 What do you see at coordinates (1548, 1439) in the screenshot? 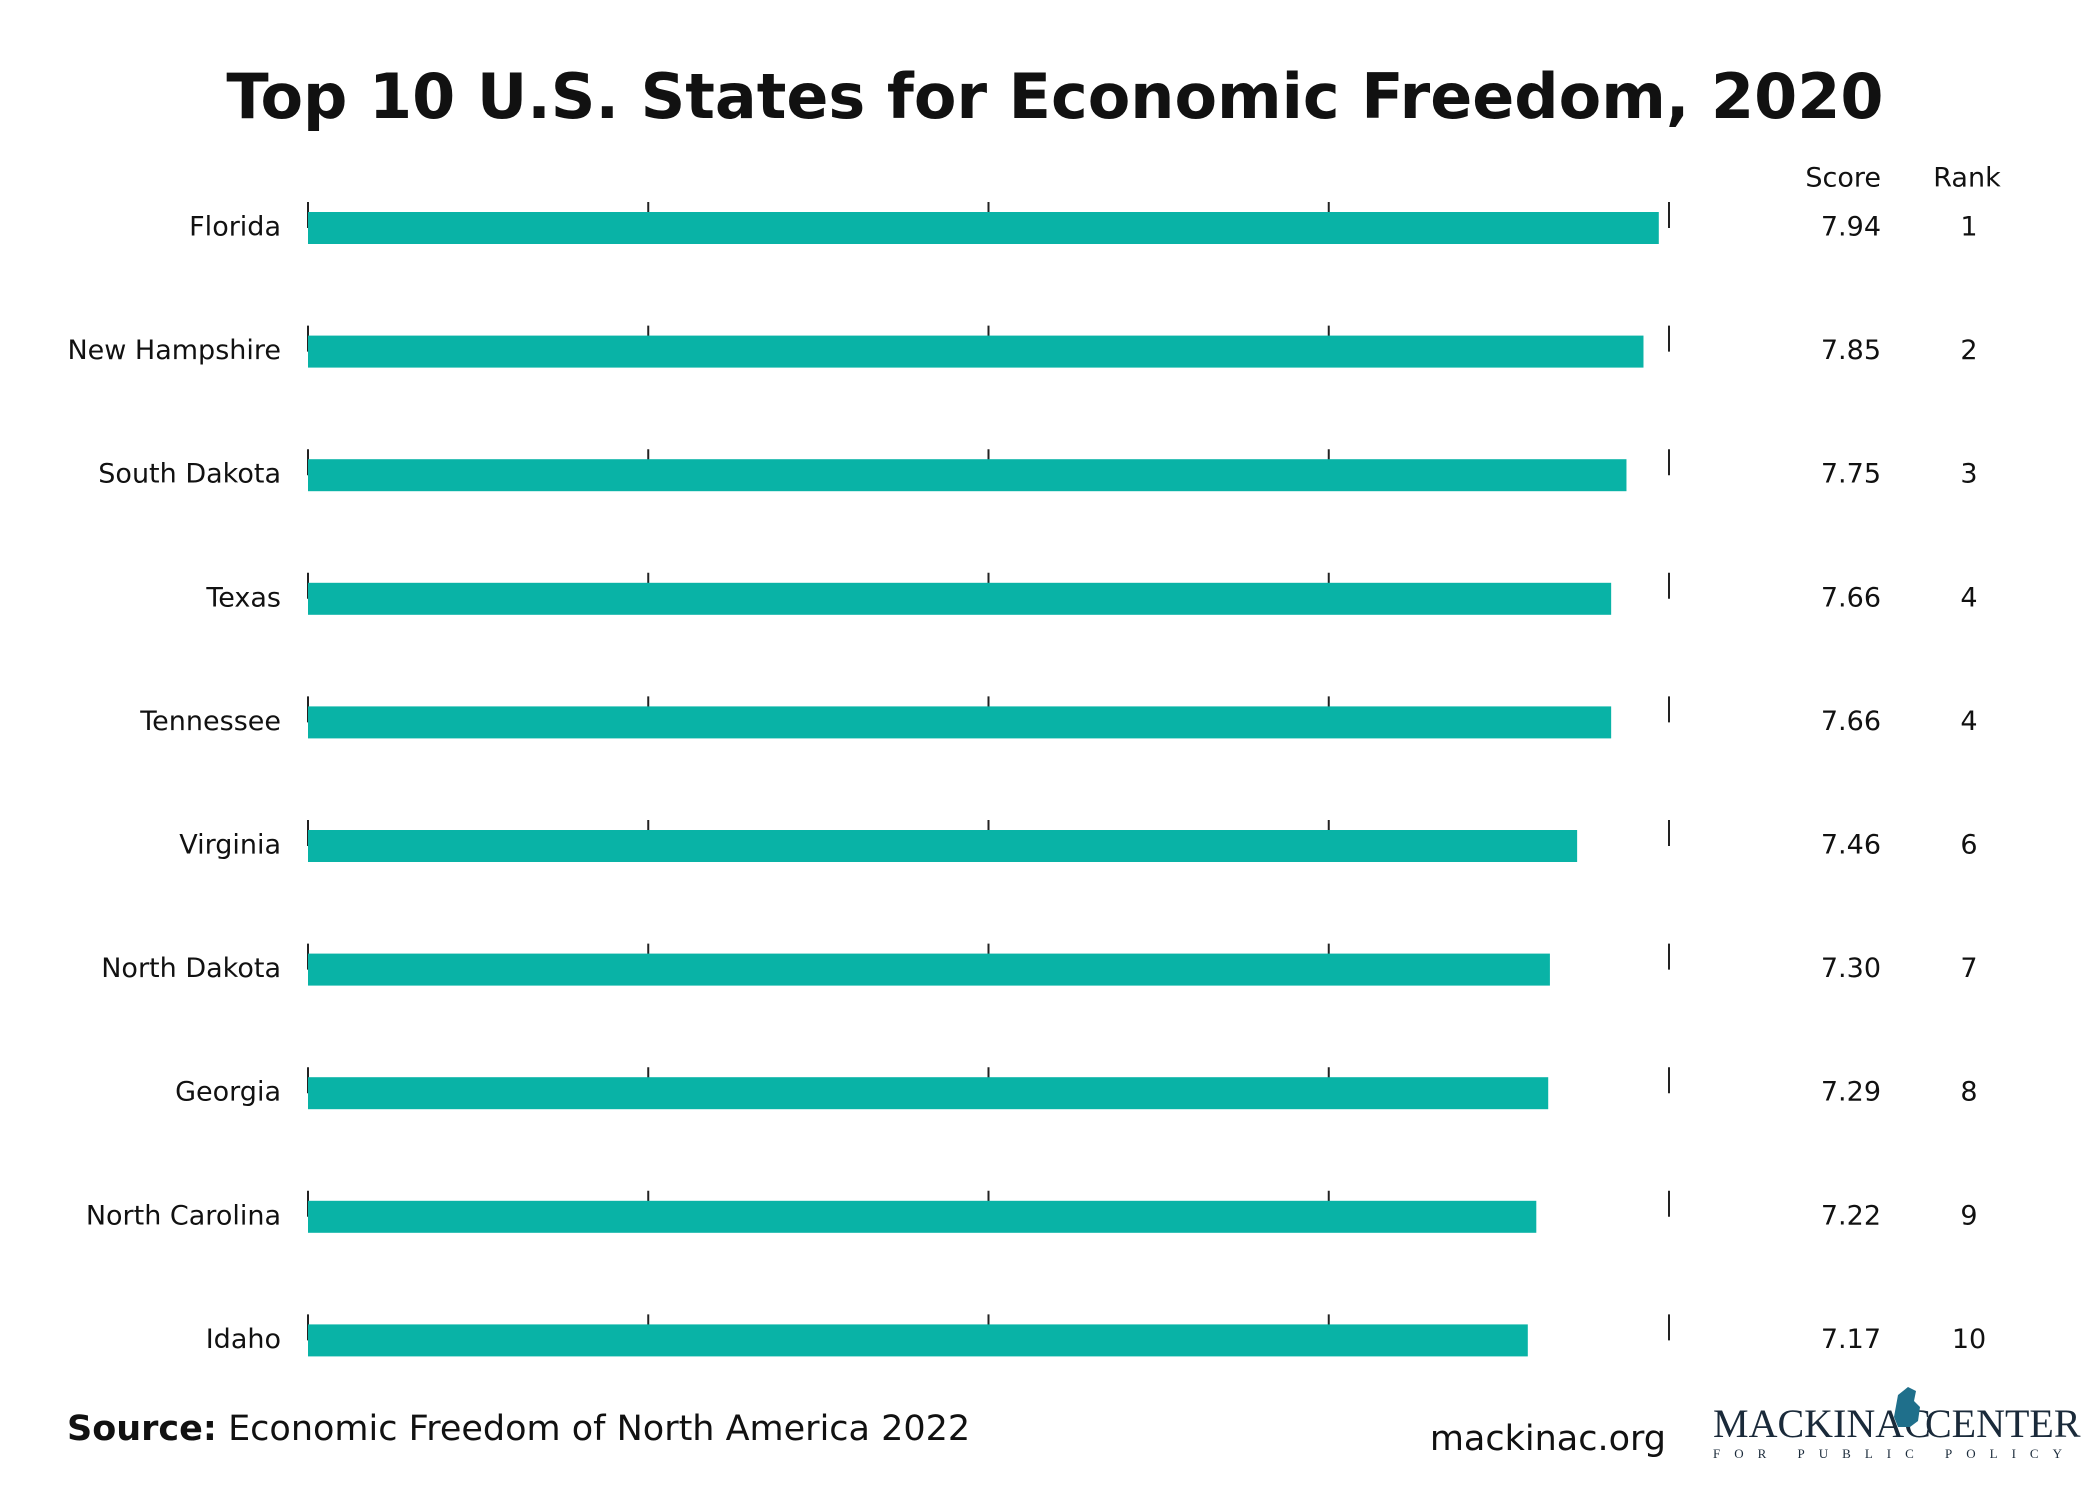
I see `website: mackinac.org` at bounding box center [1548, 1439].